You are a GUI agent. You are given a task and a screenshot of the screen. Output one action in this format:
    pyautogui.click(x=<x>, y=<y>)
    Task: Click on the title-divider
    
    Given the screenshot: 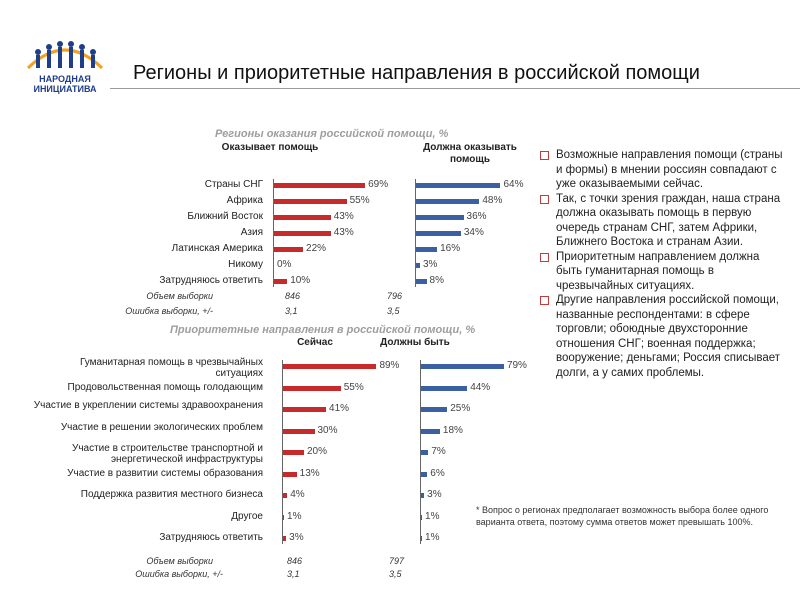 What is the action you would take?
    pyautogui.click(x=455, y=88)
    